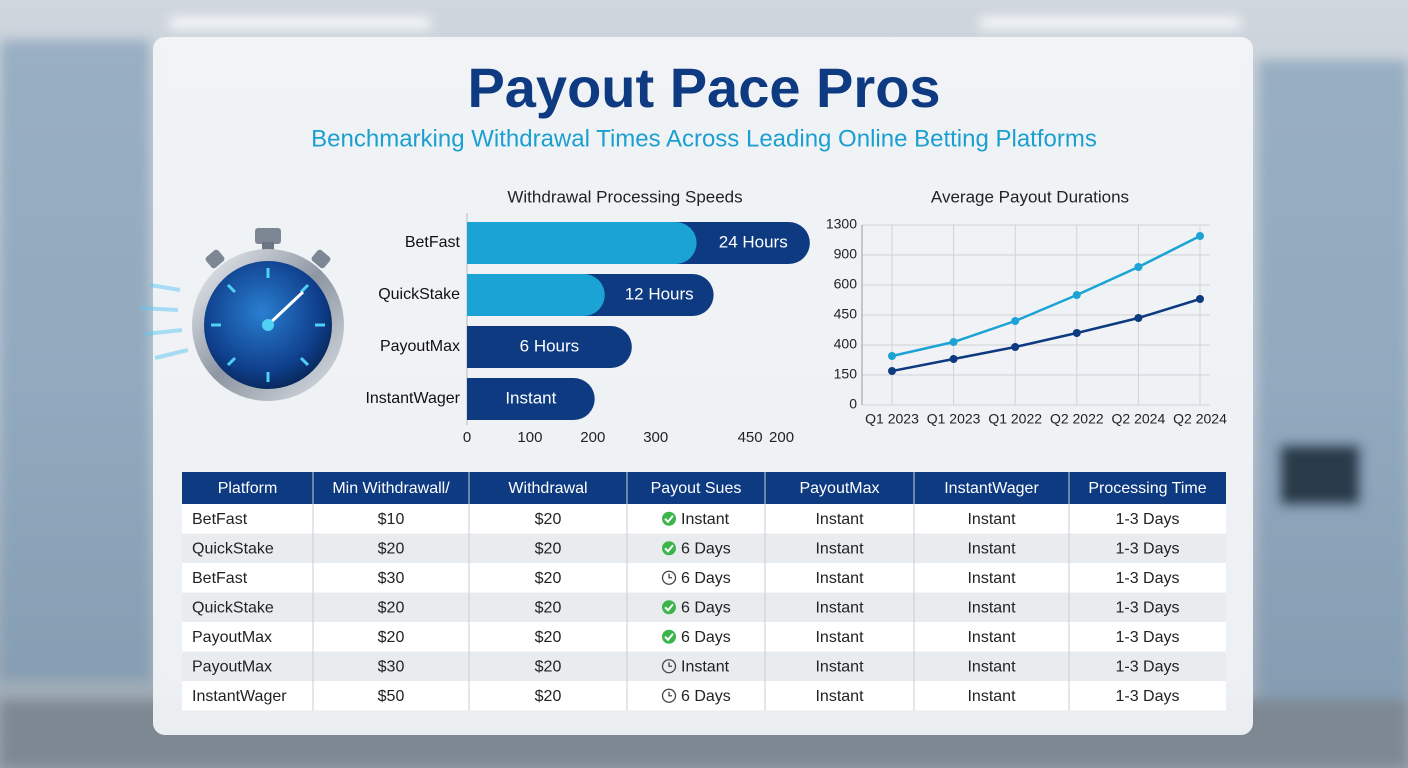 This screenshot has width=1408, height=768. Describe the element at coordinates (703, 87) in the screenshot. I see `title: Payout Pace Pros` at that location.